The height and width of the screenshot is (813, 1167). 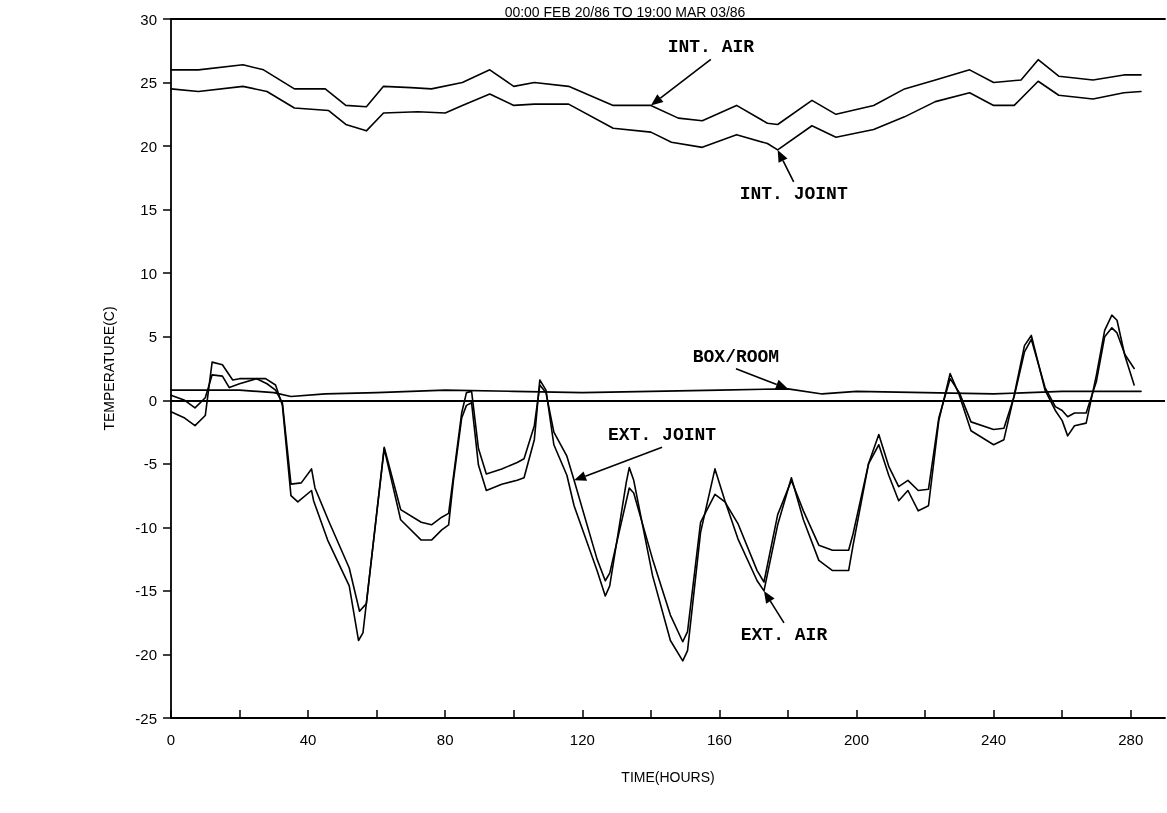 What do you see at coordinates (668, 777) in the screenshot?
I see `x-axis-title: TIME(HOURS)` at bounding box center [668, 777].